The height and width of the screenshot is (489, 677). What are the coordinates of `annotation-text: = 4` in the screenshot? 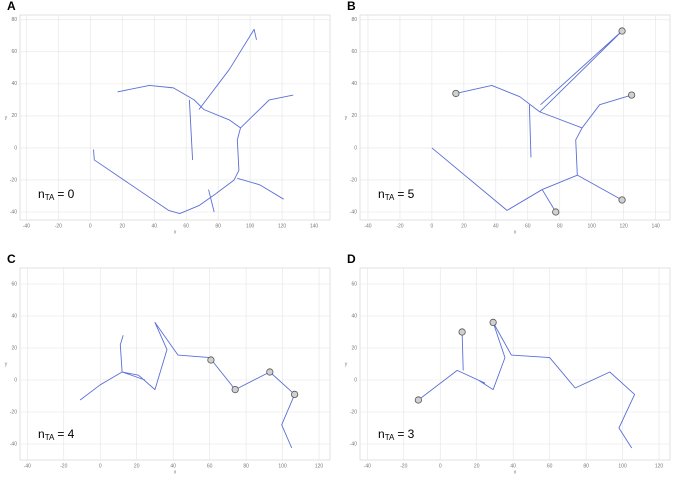 It's located at (65, 434).